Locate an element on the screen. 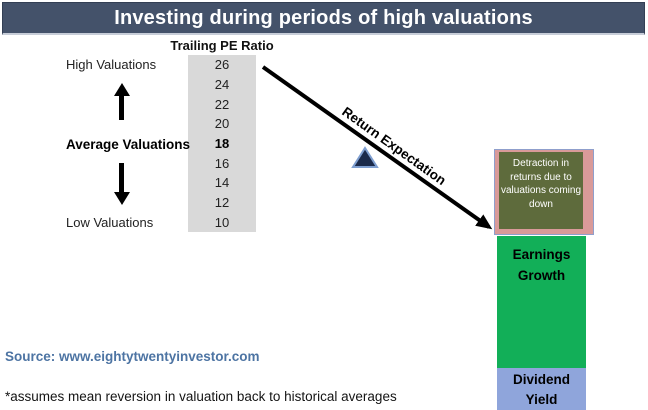 This screenshot has height=410, width=648. pe-value: 20 is located at coordinates (222, 124).